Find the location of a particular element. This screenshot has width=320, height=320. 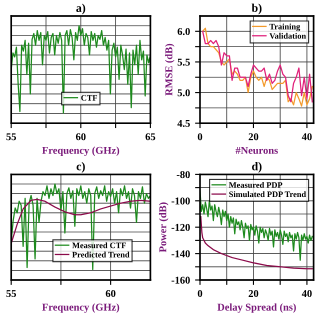

chart-title: a) is located at coordinates (81, 9).